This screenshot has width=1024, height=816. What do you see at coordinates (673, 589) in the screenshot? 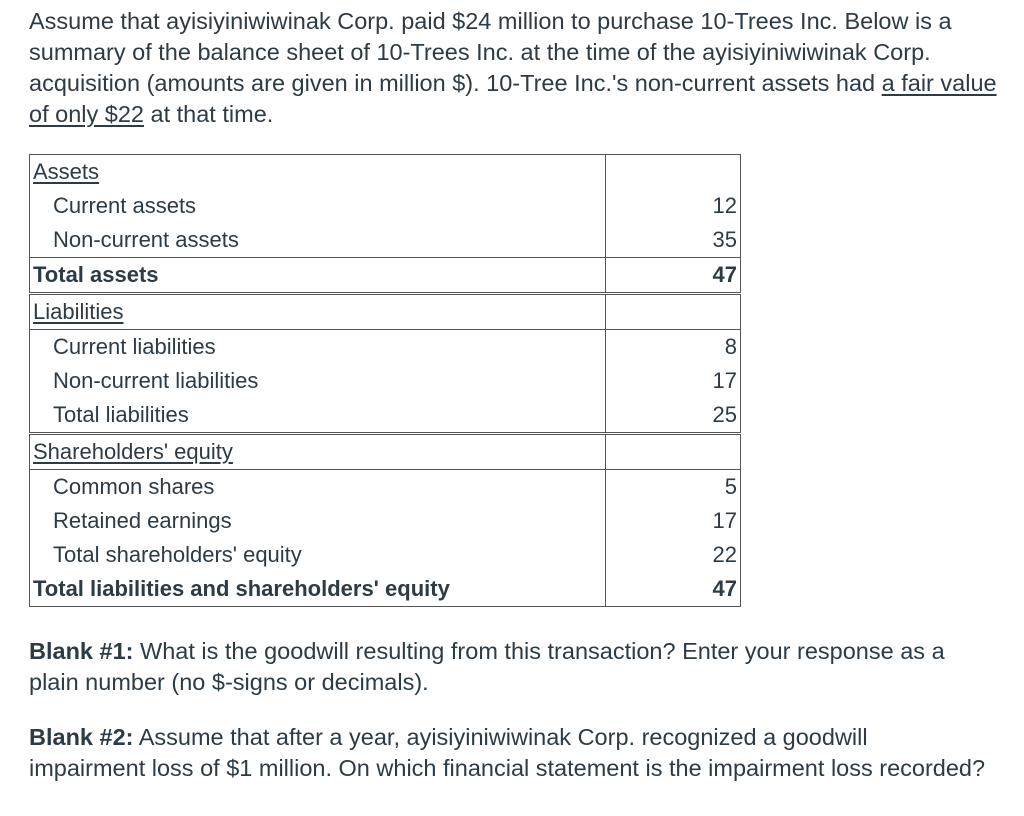
I see `total-liab-equity-value: 47` at bounding box center [673, 589].